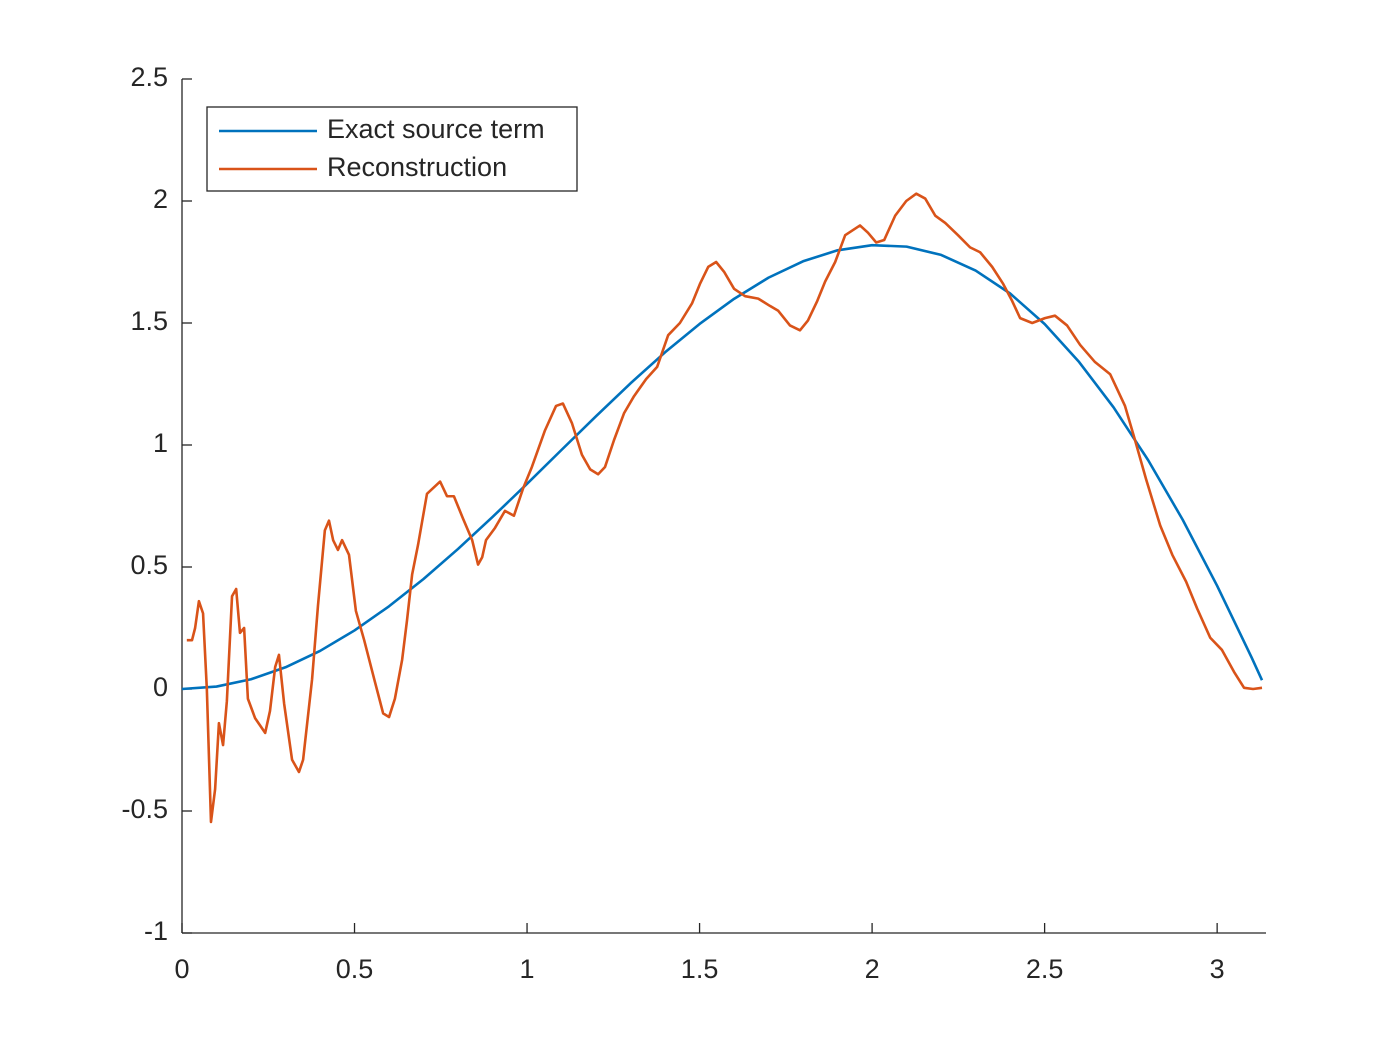 The height and width of the screenshot is (1050, 1400). Describe the element at coordinates (156, 931) in the screenshot. I see `y-tick-label: -1` at that location.